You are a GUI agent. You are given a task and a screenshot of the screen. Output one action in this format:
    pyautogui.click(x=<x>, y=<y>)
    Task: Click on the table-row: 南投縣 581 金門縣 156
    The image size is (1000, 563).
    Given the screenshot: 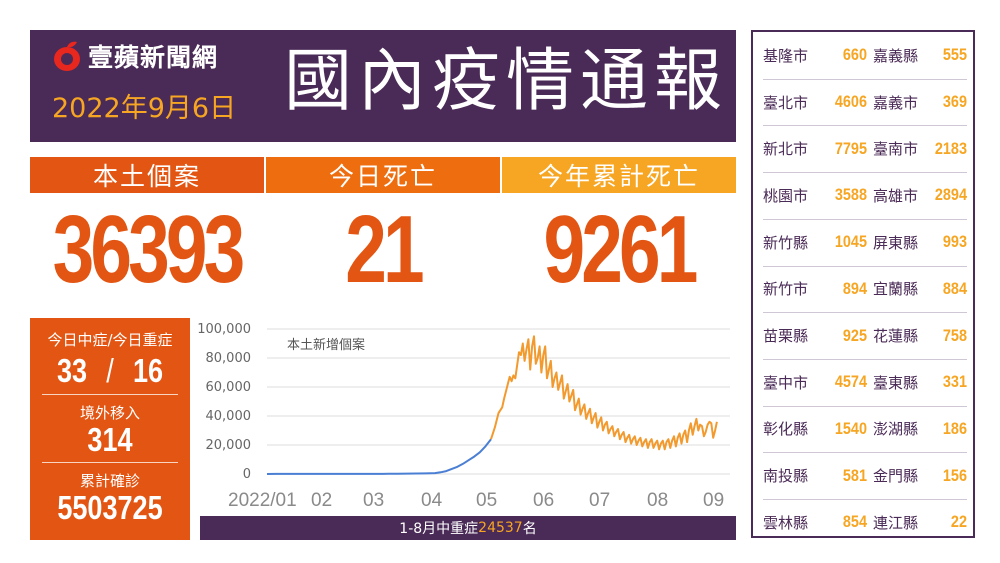 What is the action you would take?
    pyautogui.click(x=865, y=475)
    